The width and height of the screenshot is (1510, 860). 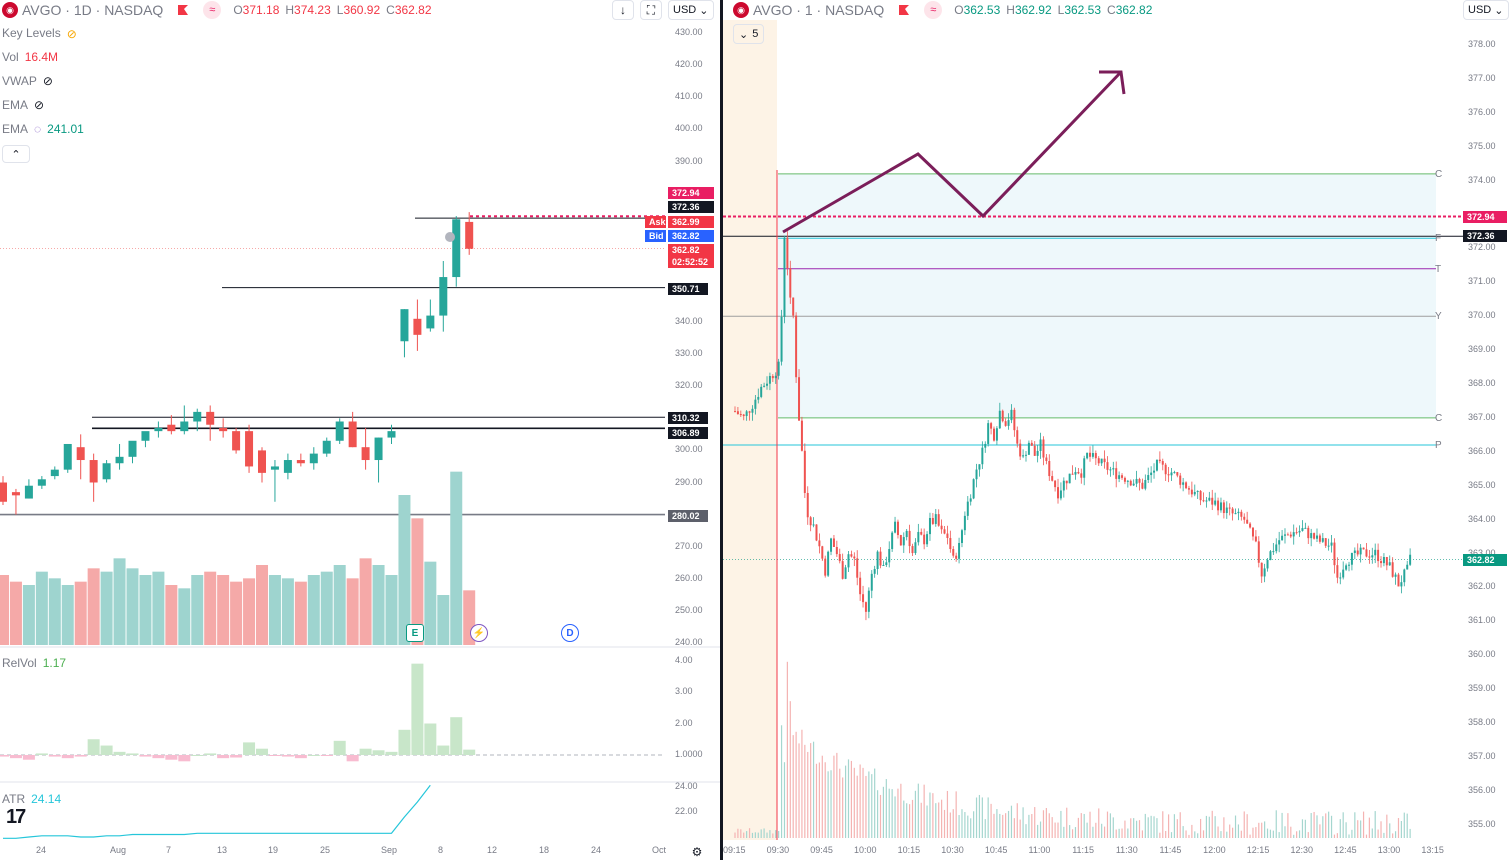 I want to click on indicator-key-levels: Key Levels ⊘, so click(x=42, y=33).